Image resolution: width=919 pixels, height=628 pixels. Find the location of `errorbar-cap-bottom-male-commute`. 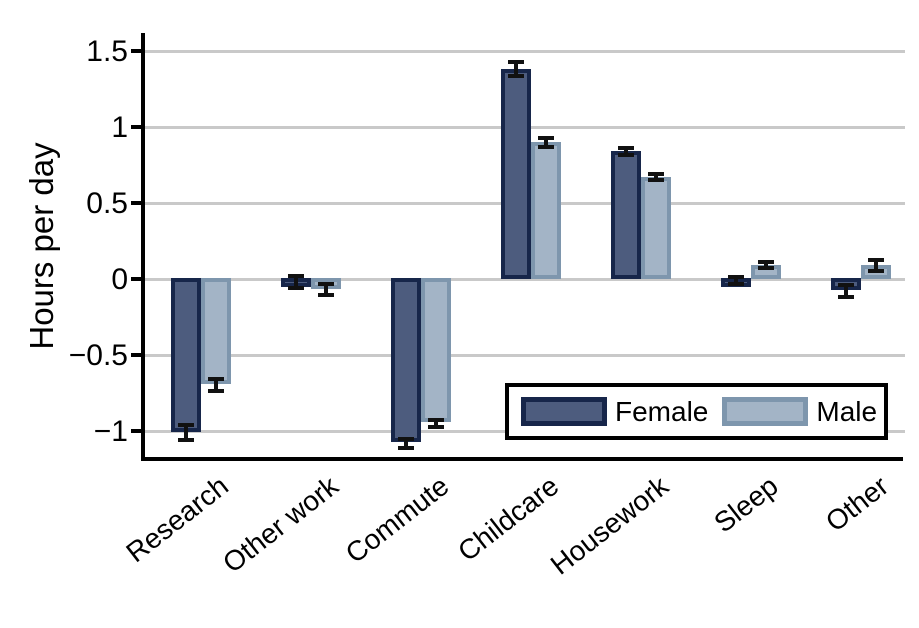

errorbar-cap-bottom-male-commute is located at coordinates (436, 427).